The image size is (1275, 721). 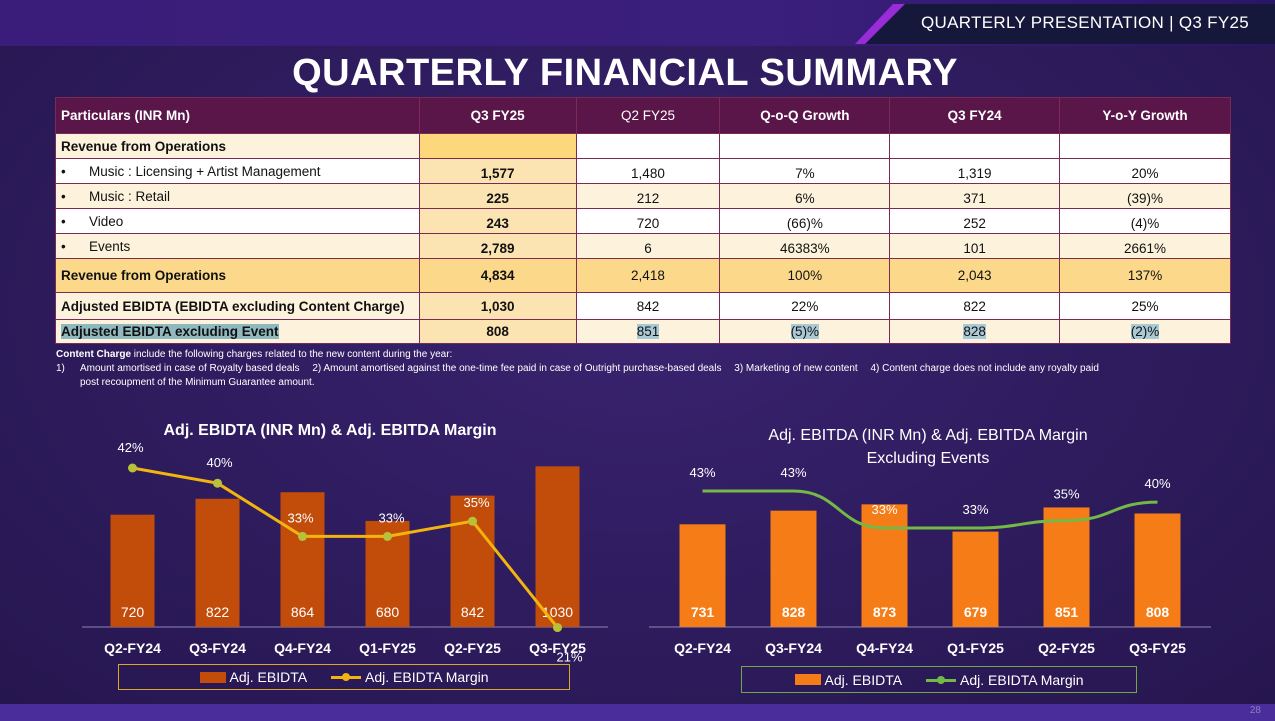 What do you see at coordinates (643, 146) in the screenshot?
I see `table-section-row: Revenue from Operations` at bounding box center [643, 146].